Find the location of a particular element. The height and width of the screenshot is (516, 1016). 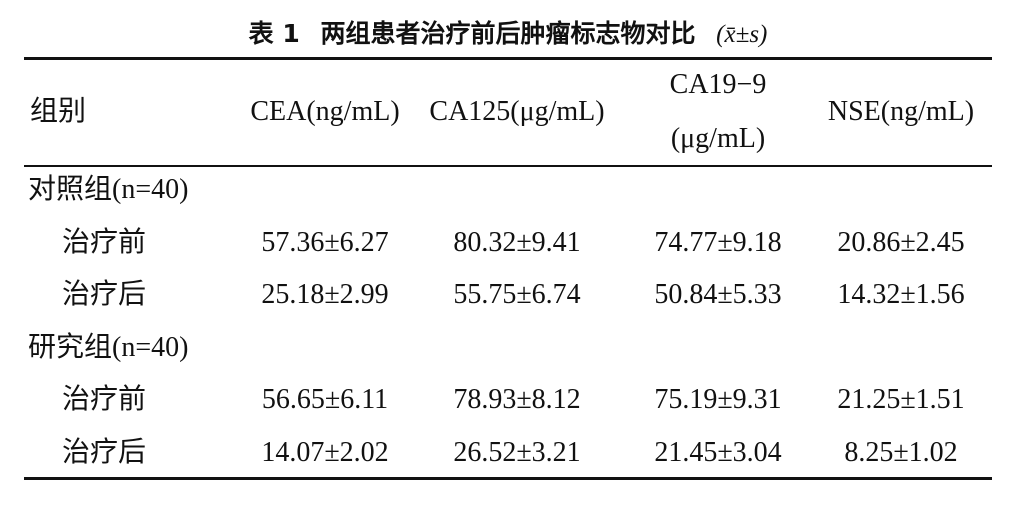

cell-value: 25.18±2.99 is located at coordinates (325, 294).